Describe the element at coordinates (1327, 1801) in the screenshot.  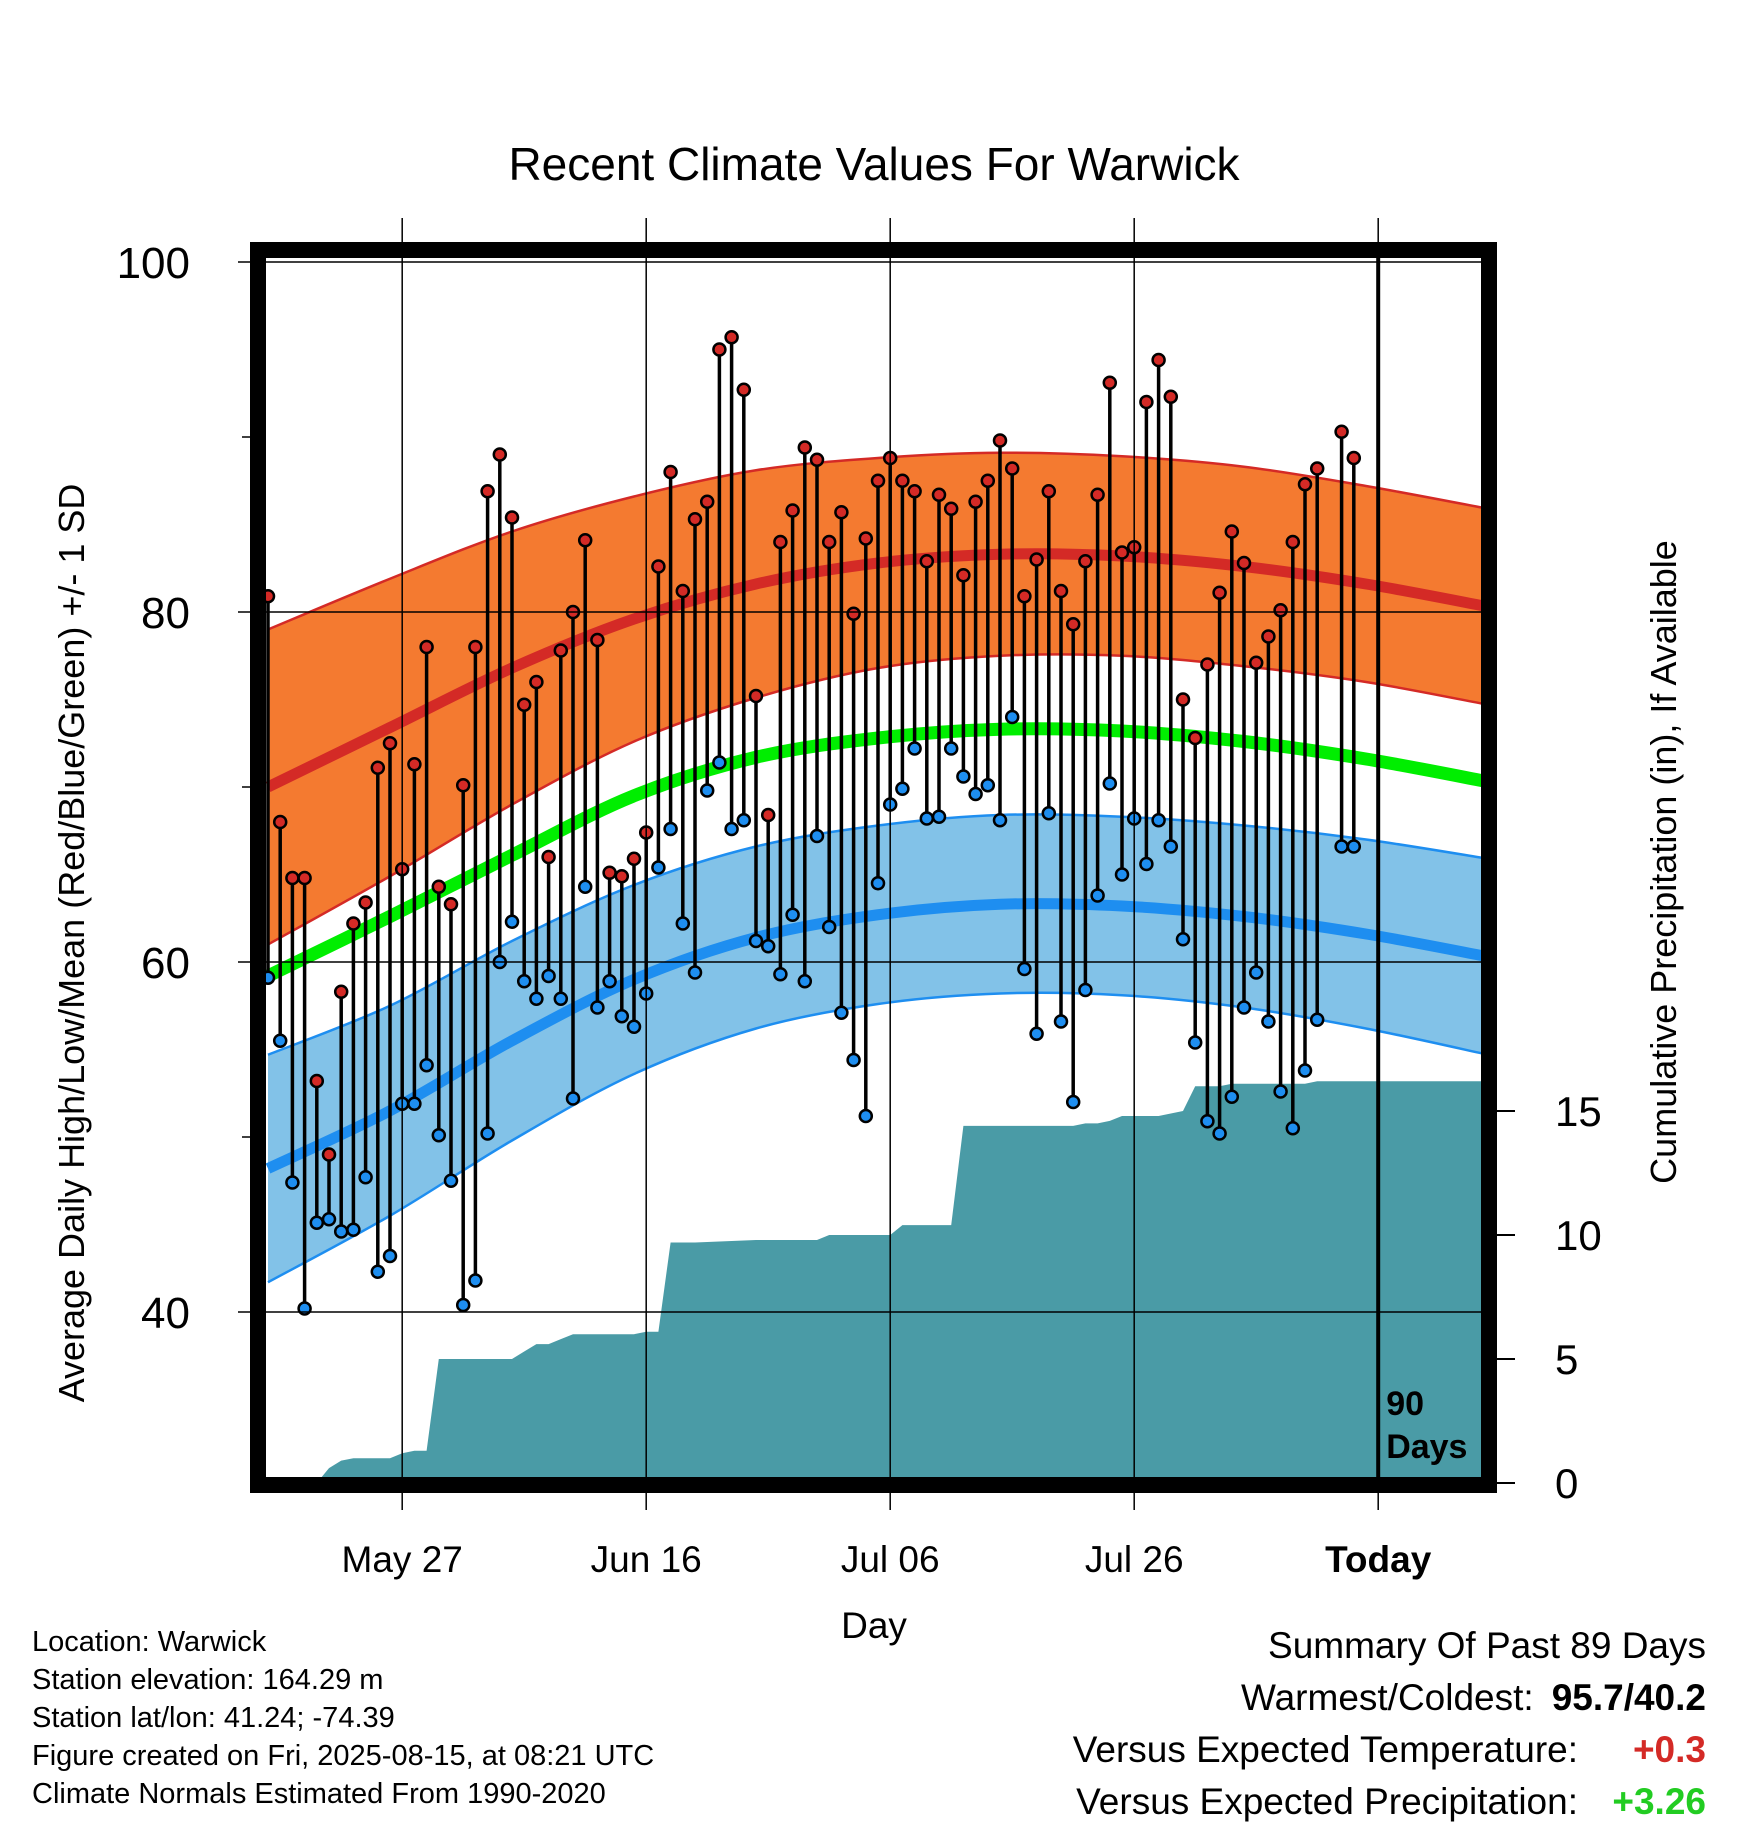
I see `precip-label: Versus Expected Precipitation:` at that location.